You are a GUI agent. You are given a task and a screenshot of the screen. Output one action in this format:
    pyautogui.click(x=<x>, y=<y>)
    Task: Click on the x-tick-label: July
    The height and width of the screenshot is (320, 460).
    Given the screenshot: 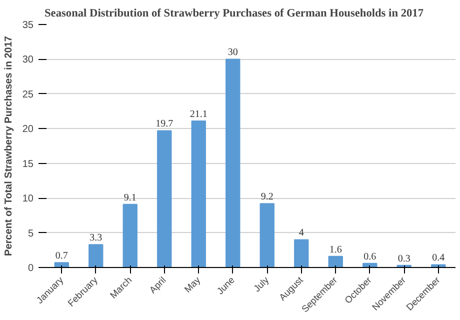 What is the action you would take?
    pyautogui.click(x=261, y=284)
    